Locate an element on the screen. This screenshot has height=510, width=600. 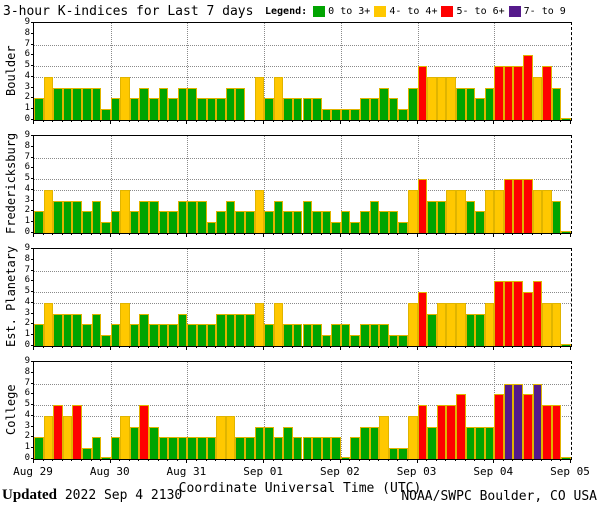
legend-swatch is located at coordinates (319, 11).